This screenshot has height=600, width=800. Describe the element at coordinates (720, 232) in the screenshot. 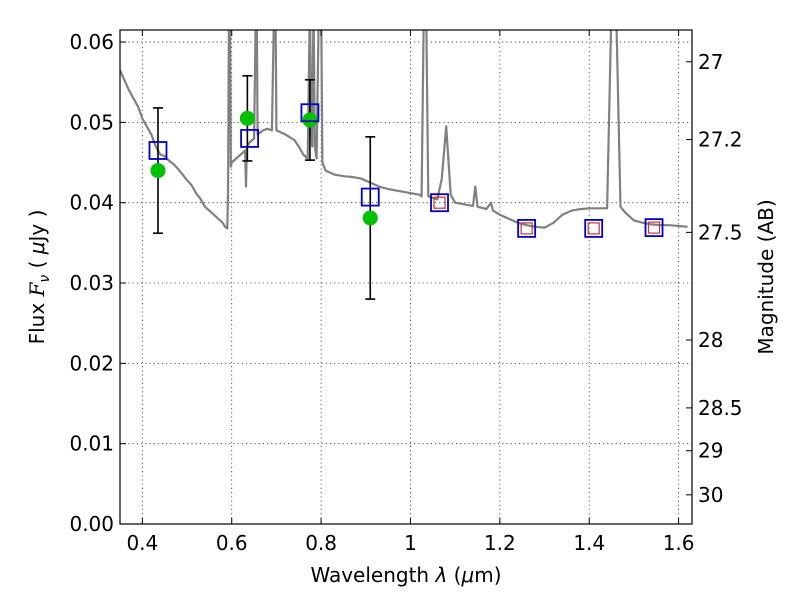

I see `y2-tick-label: 27.5` at that location.